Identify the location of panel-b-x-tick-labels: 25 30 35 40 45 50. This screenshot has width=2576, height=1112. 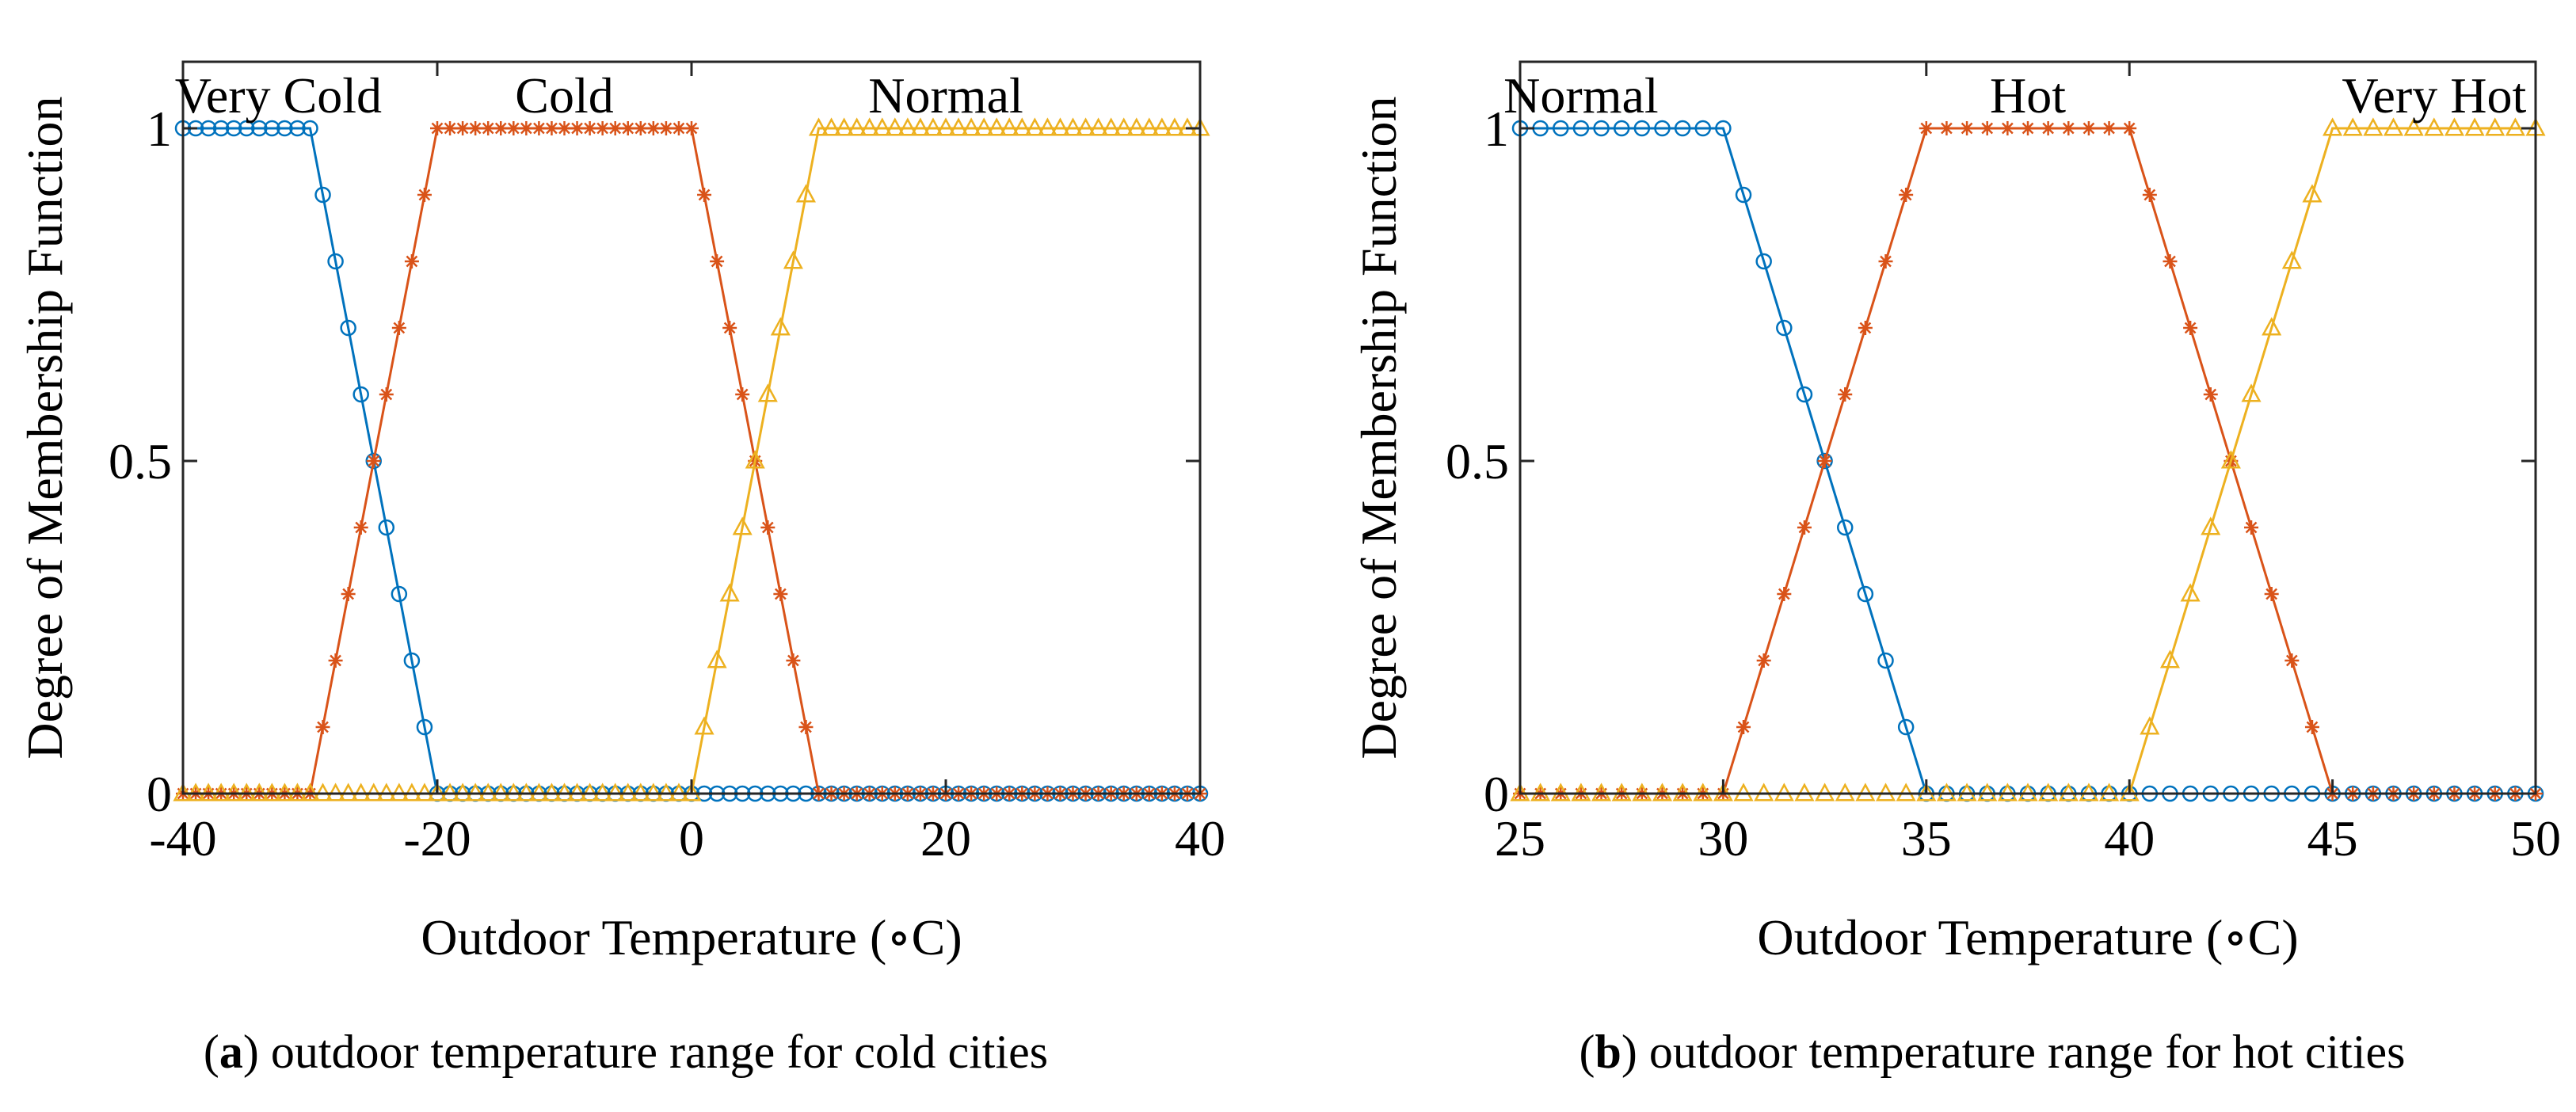
(2028, 838).